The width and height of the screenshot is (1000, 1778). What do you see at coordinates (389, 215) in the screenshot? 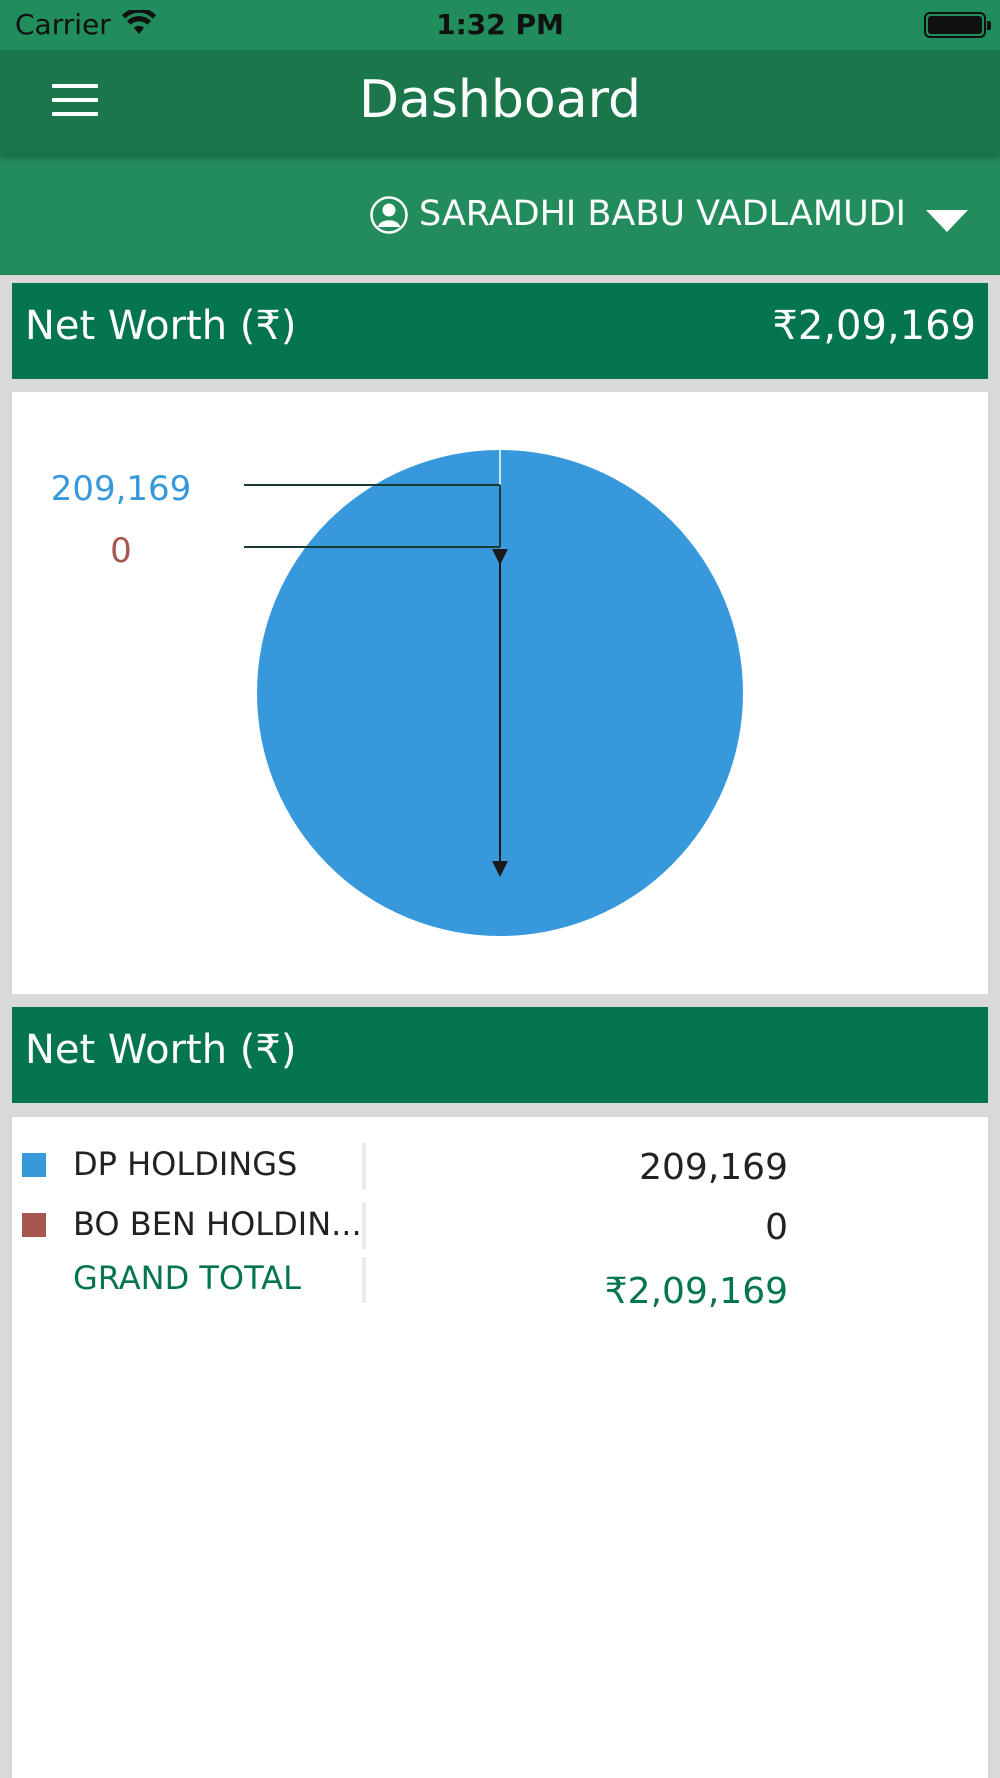
I see `user-avatar-icon` at bounding box center [389, 215].